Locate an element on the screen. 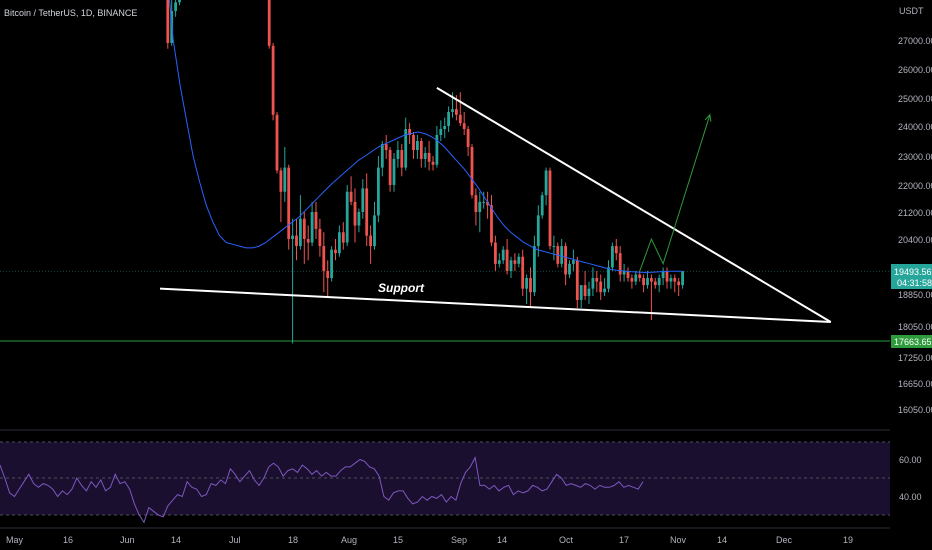 The width and height of the screenshot is (932, 550). time-tick-label: Jul is located at coordinates (235, 540).